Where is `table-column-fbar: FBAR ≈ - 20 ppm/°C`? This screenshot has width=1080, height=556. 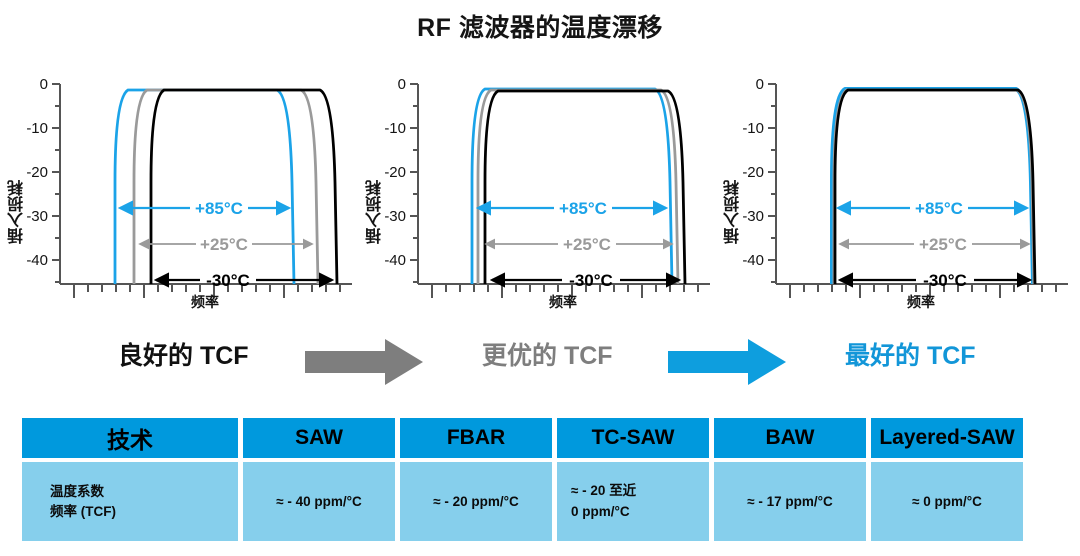 table-column-fbar: FBAR ≈ - 20 ppm/°C is located at coordinates (476, 479).